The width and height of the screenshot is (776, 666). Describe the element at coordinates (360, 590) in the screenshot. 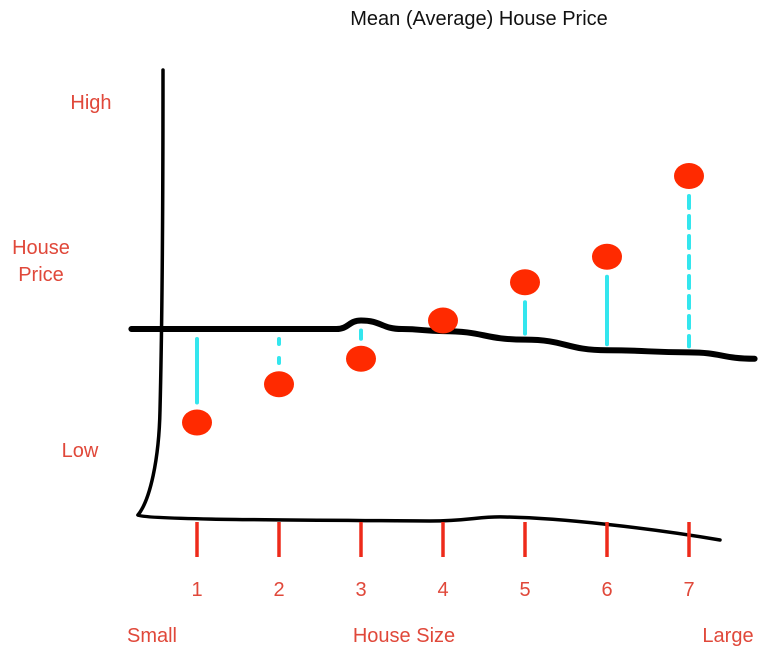

I see `x-tick-label: 3` at that location.